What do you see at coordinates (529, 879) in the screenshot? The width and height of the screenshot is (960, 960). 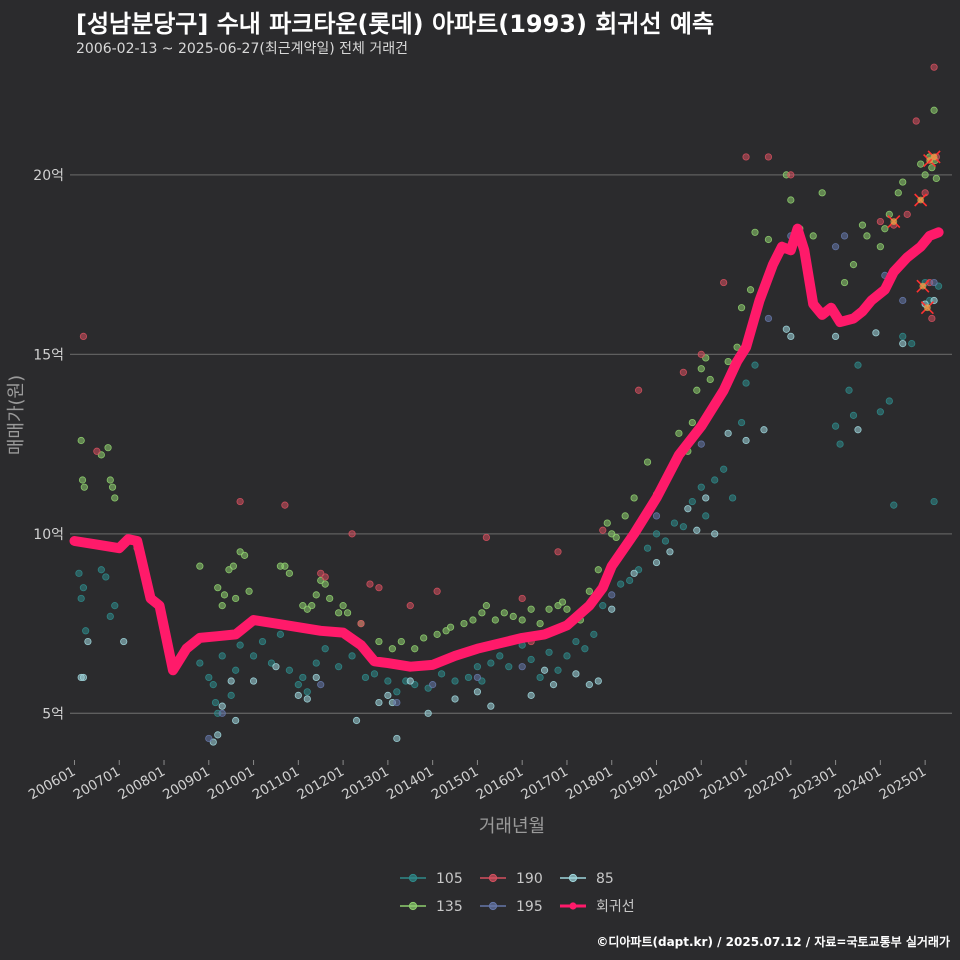 I see `legend-label: 190` at bounding box center [529, 879].